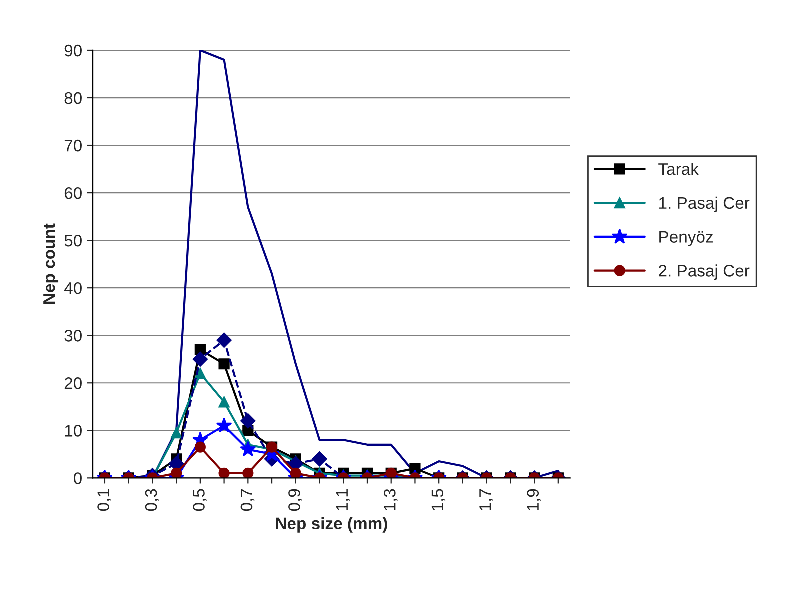 The image size is (809, 594). I want to click on x-tick-label: 0,9, so click(295, 500).